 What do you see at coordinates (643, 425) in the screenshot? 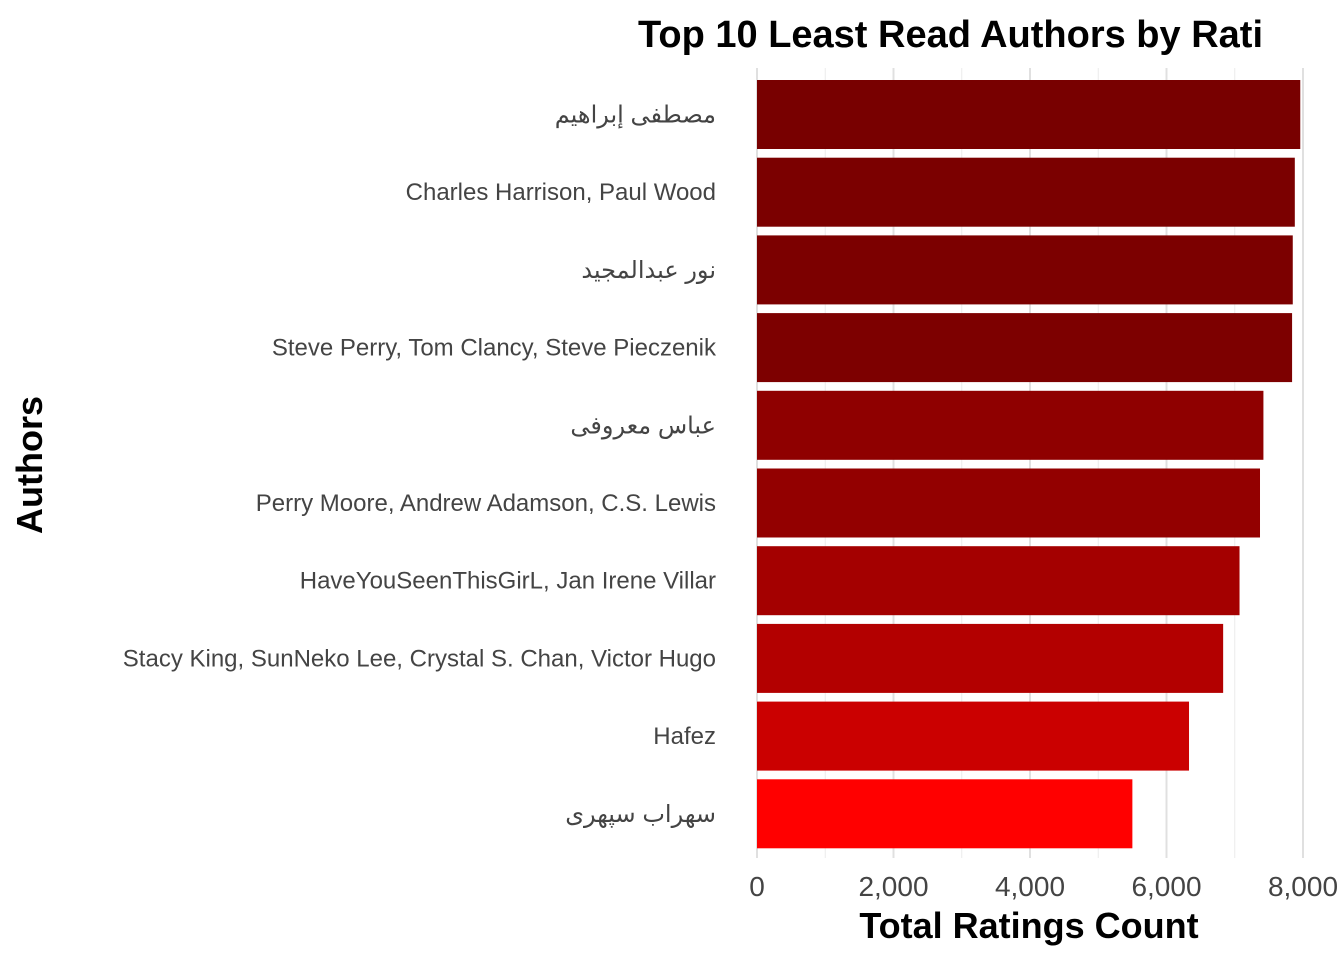
I see `category-label: عباس معروفی` at bounding box center [643, 425].